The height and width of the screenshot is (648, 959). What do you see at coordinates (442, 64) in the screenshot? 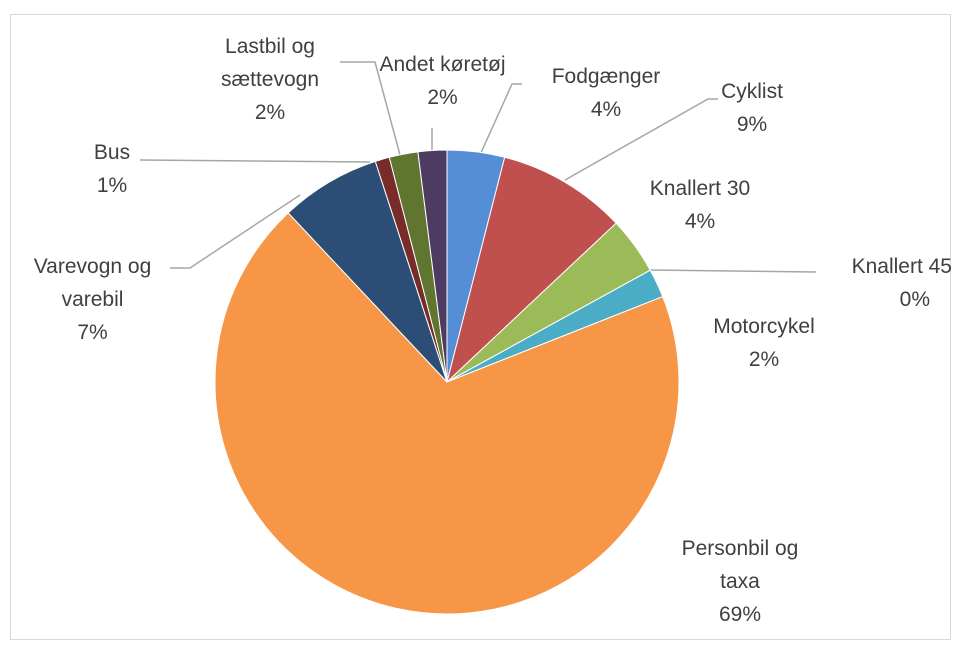
I see `category-label: Andet køretøj` at bounding box center [442, 64].